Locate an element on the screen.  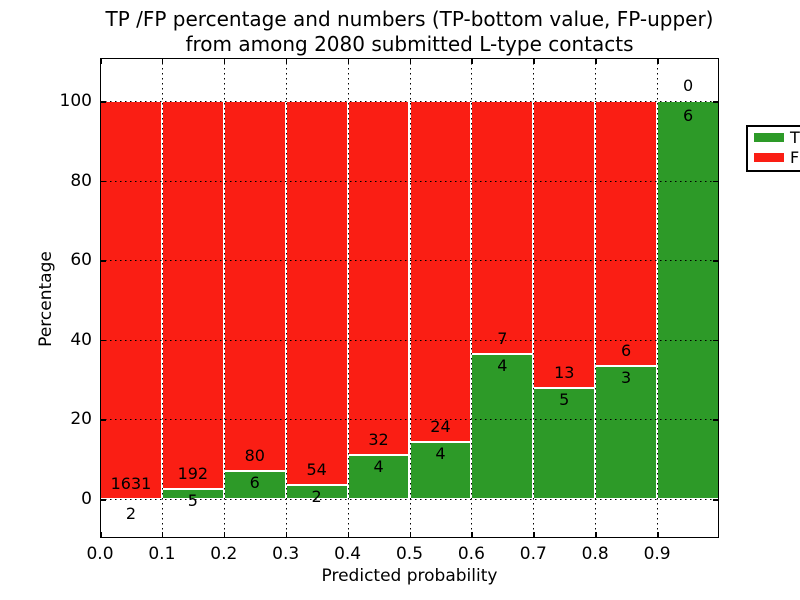
tp-legend-label: TP is located at coordinates (795, 137).